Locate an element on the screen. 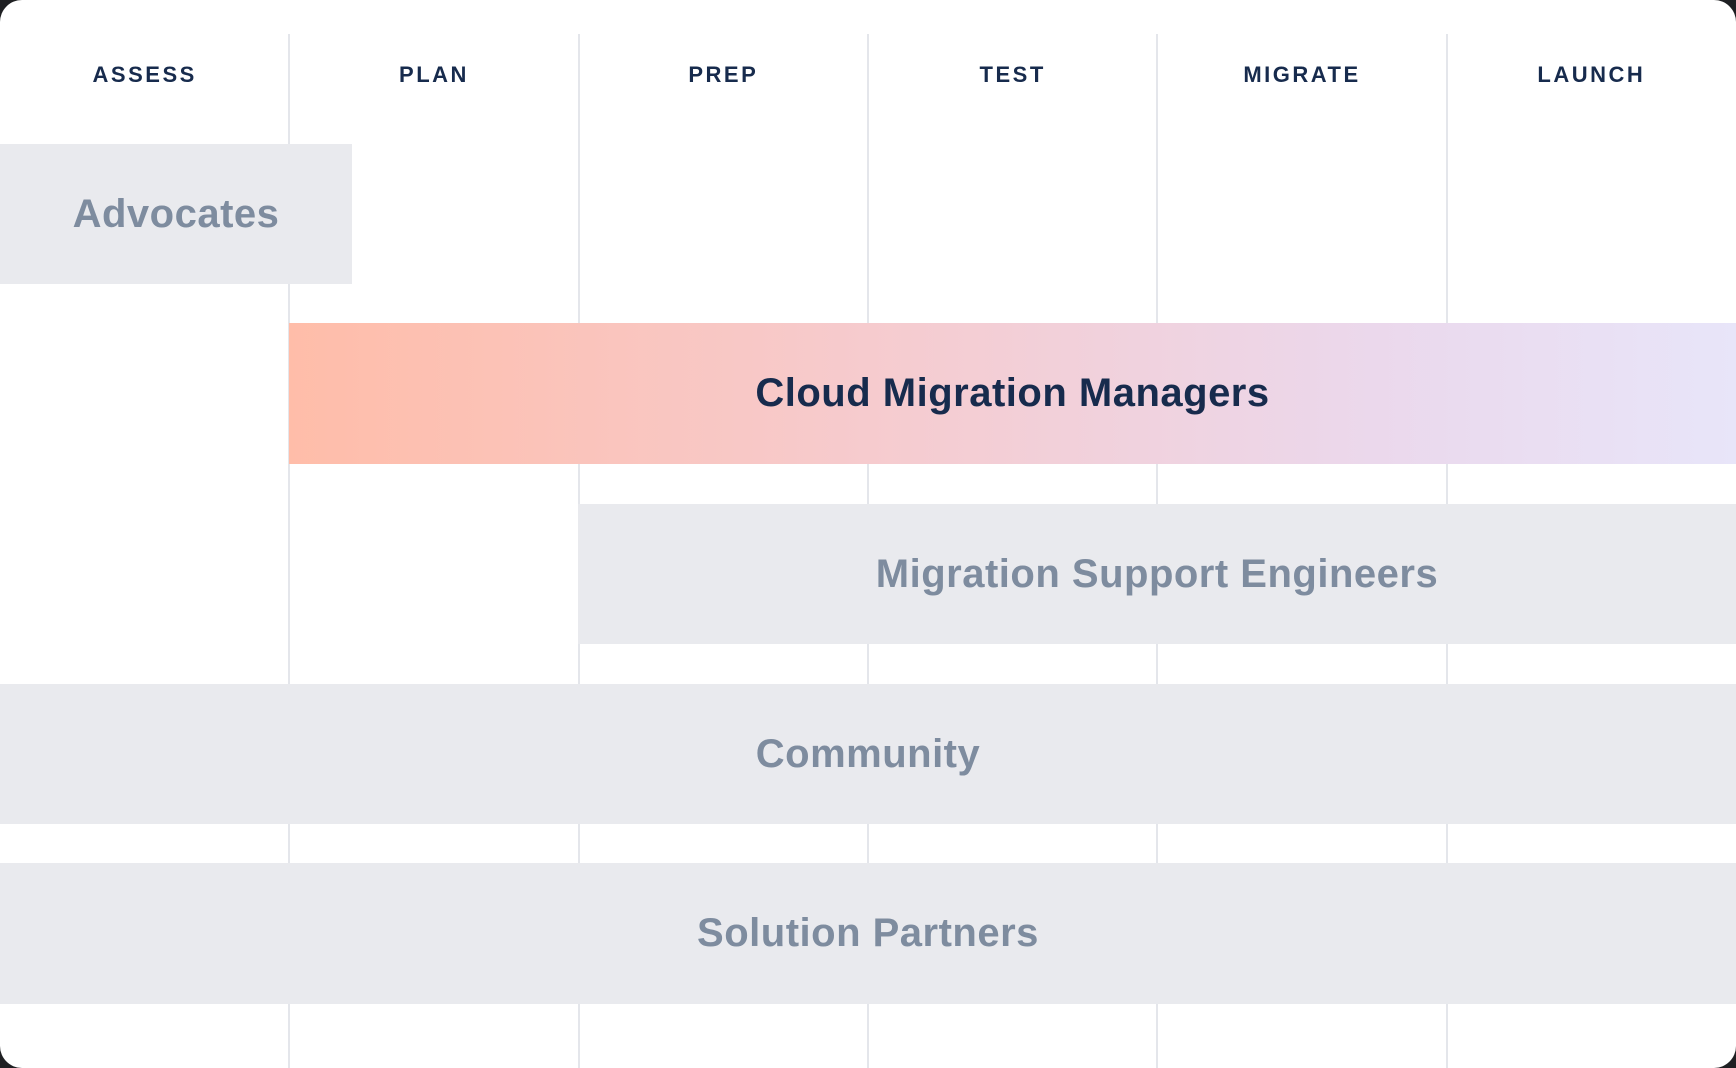 The height and width of the screenshot is (1068, 1736). bar-label: Cloud Migration Managers is located at coordinates (1012, 393).